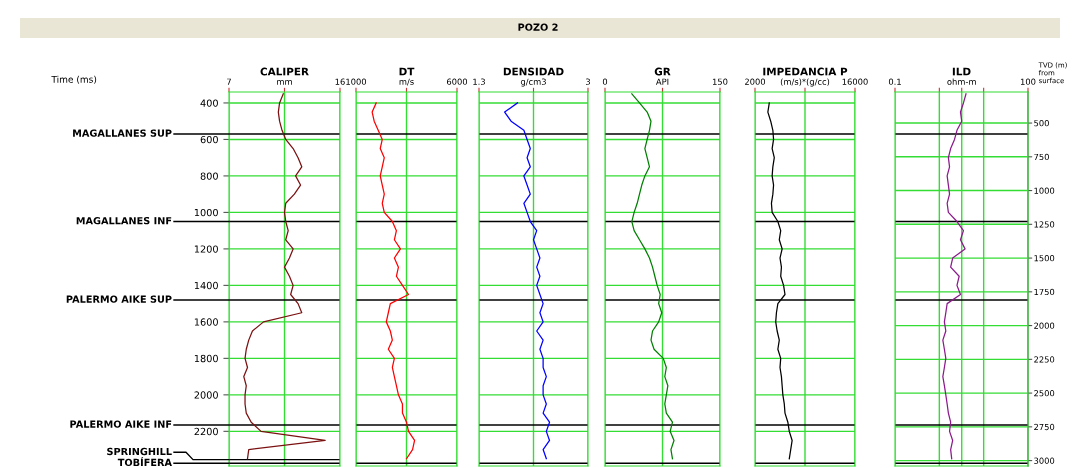 The image size is (1076, 468). Describe the element at coordinates (1028, 81) in the screenshot. I see `x-tick-label: 100` at that location.